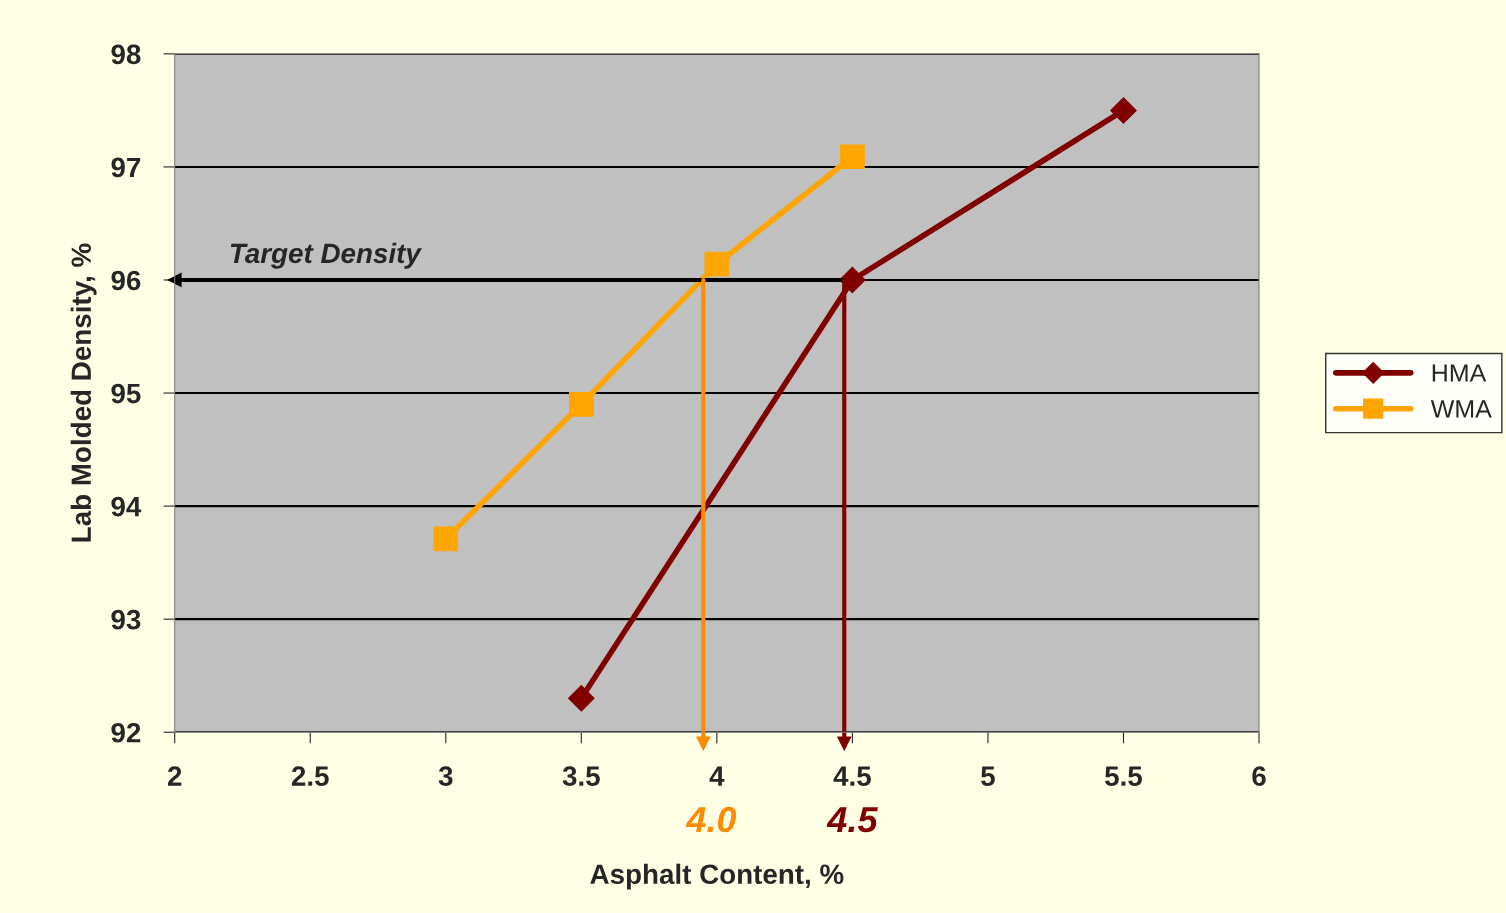 The height and width of the screenshot is (913, 1506). I want to click on x-axis-title: Asphalt Content, %, so click(717, 876).